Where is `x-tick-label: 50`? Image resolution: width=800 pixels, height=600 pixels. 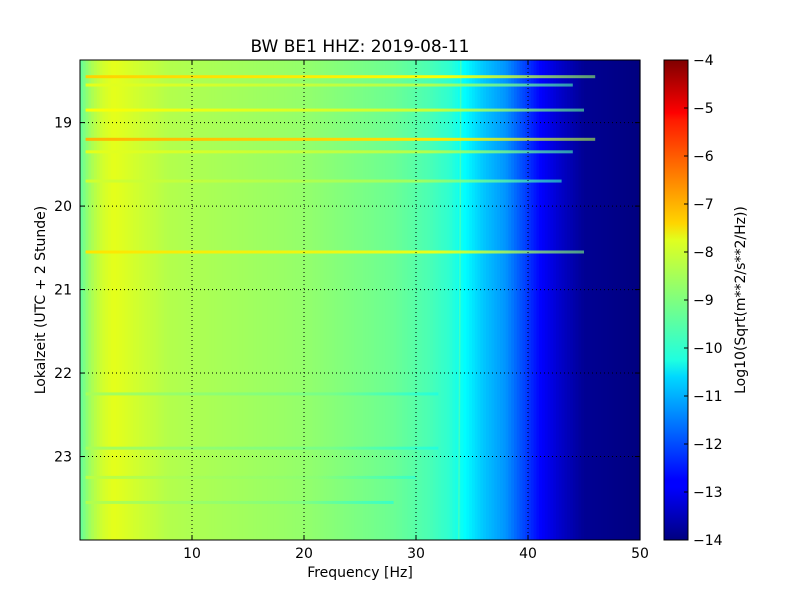 x-tick-label: 50 is located at coordinates (640, 554).